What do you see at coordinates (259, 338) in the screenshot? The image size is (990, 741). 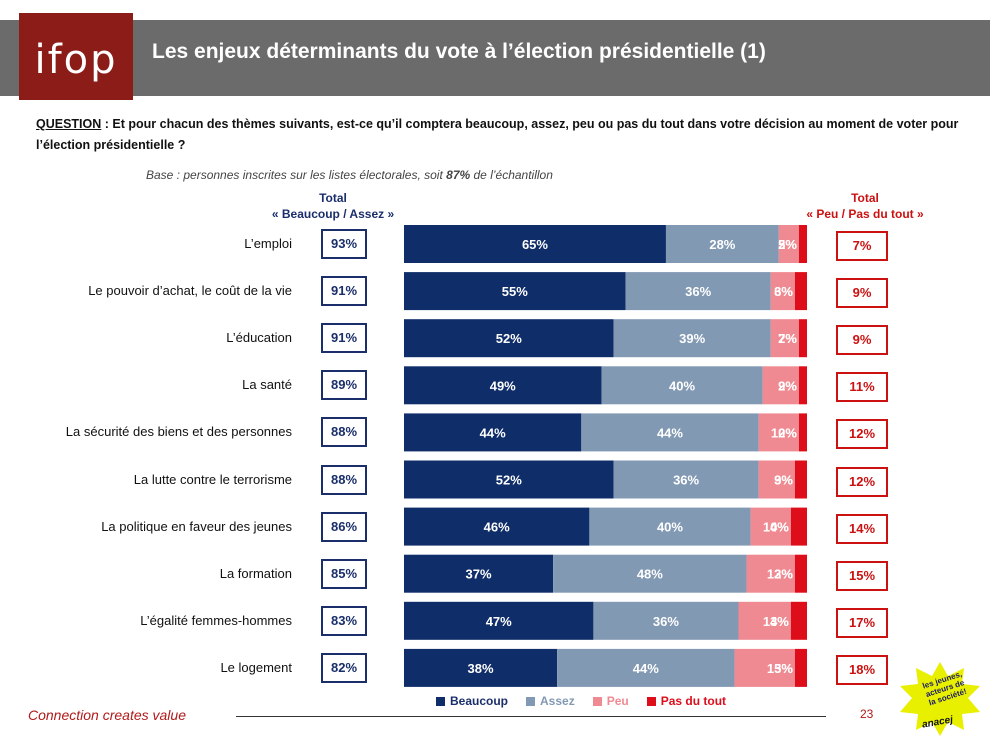 I see `row-label: L’éducation` at bounding box center [259, 338].